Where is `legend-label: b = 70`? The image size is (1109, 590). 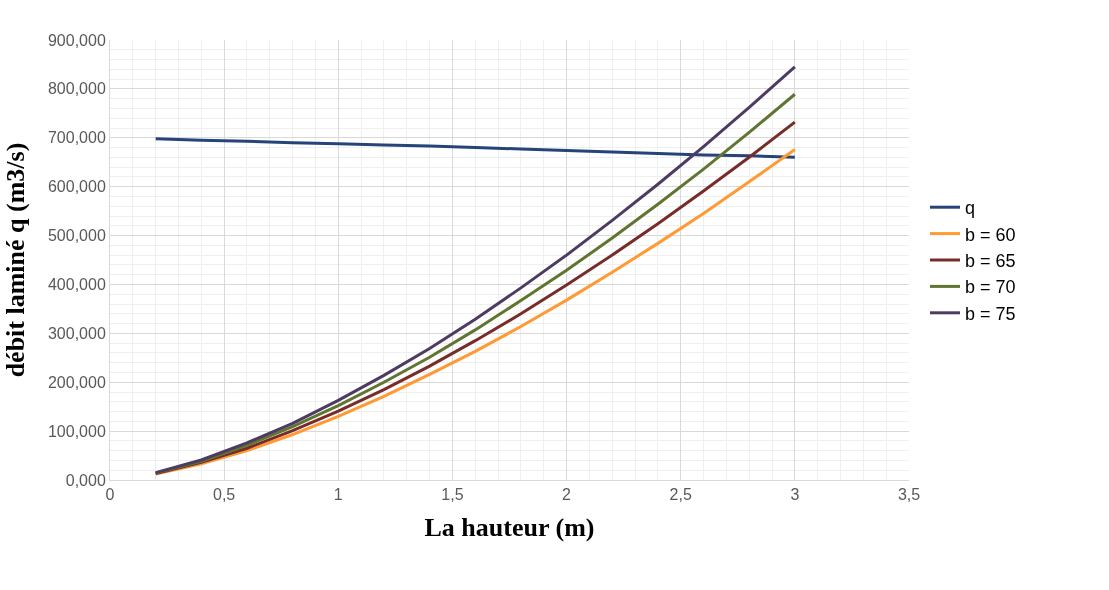
legend-label: b = 70 is located at coordinates (990, 287).